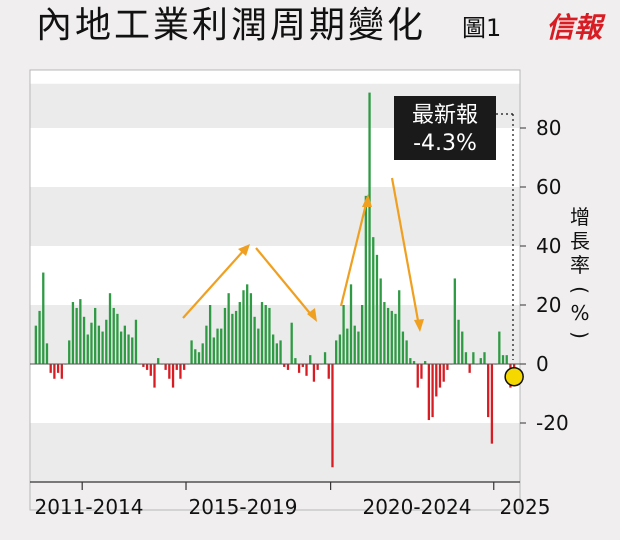  I want to click on trend-arrows, so click(303, 254).